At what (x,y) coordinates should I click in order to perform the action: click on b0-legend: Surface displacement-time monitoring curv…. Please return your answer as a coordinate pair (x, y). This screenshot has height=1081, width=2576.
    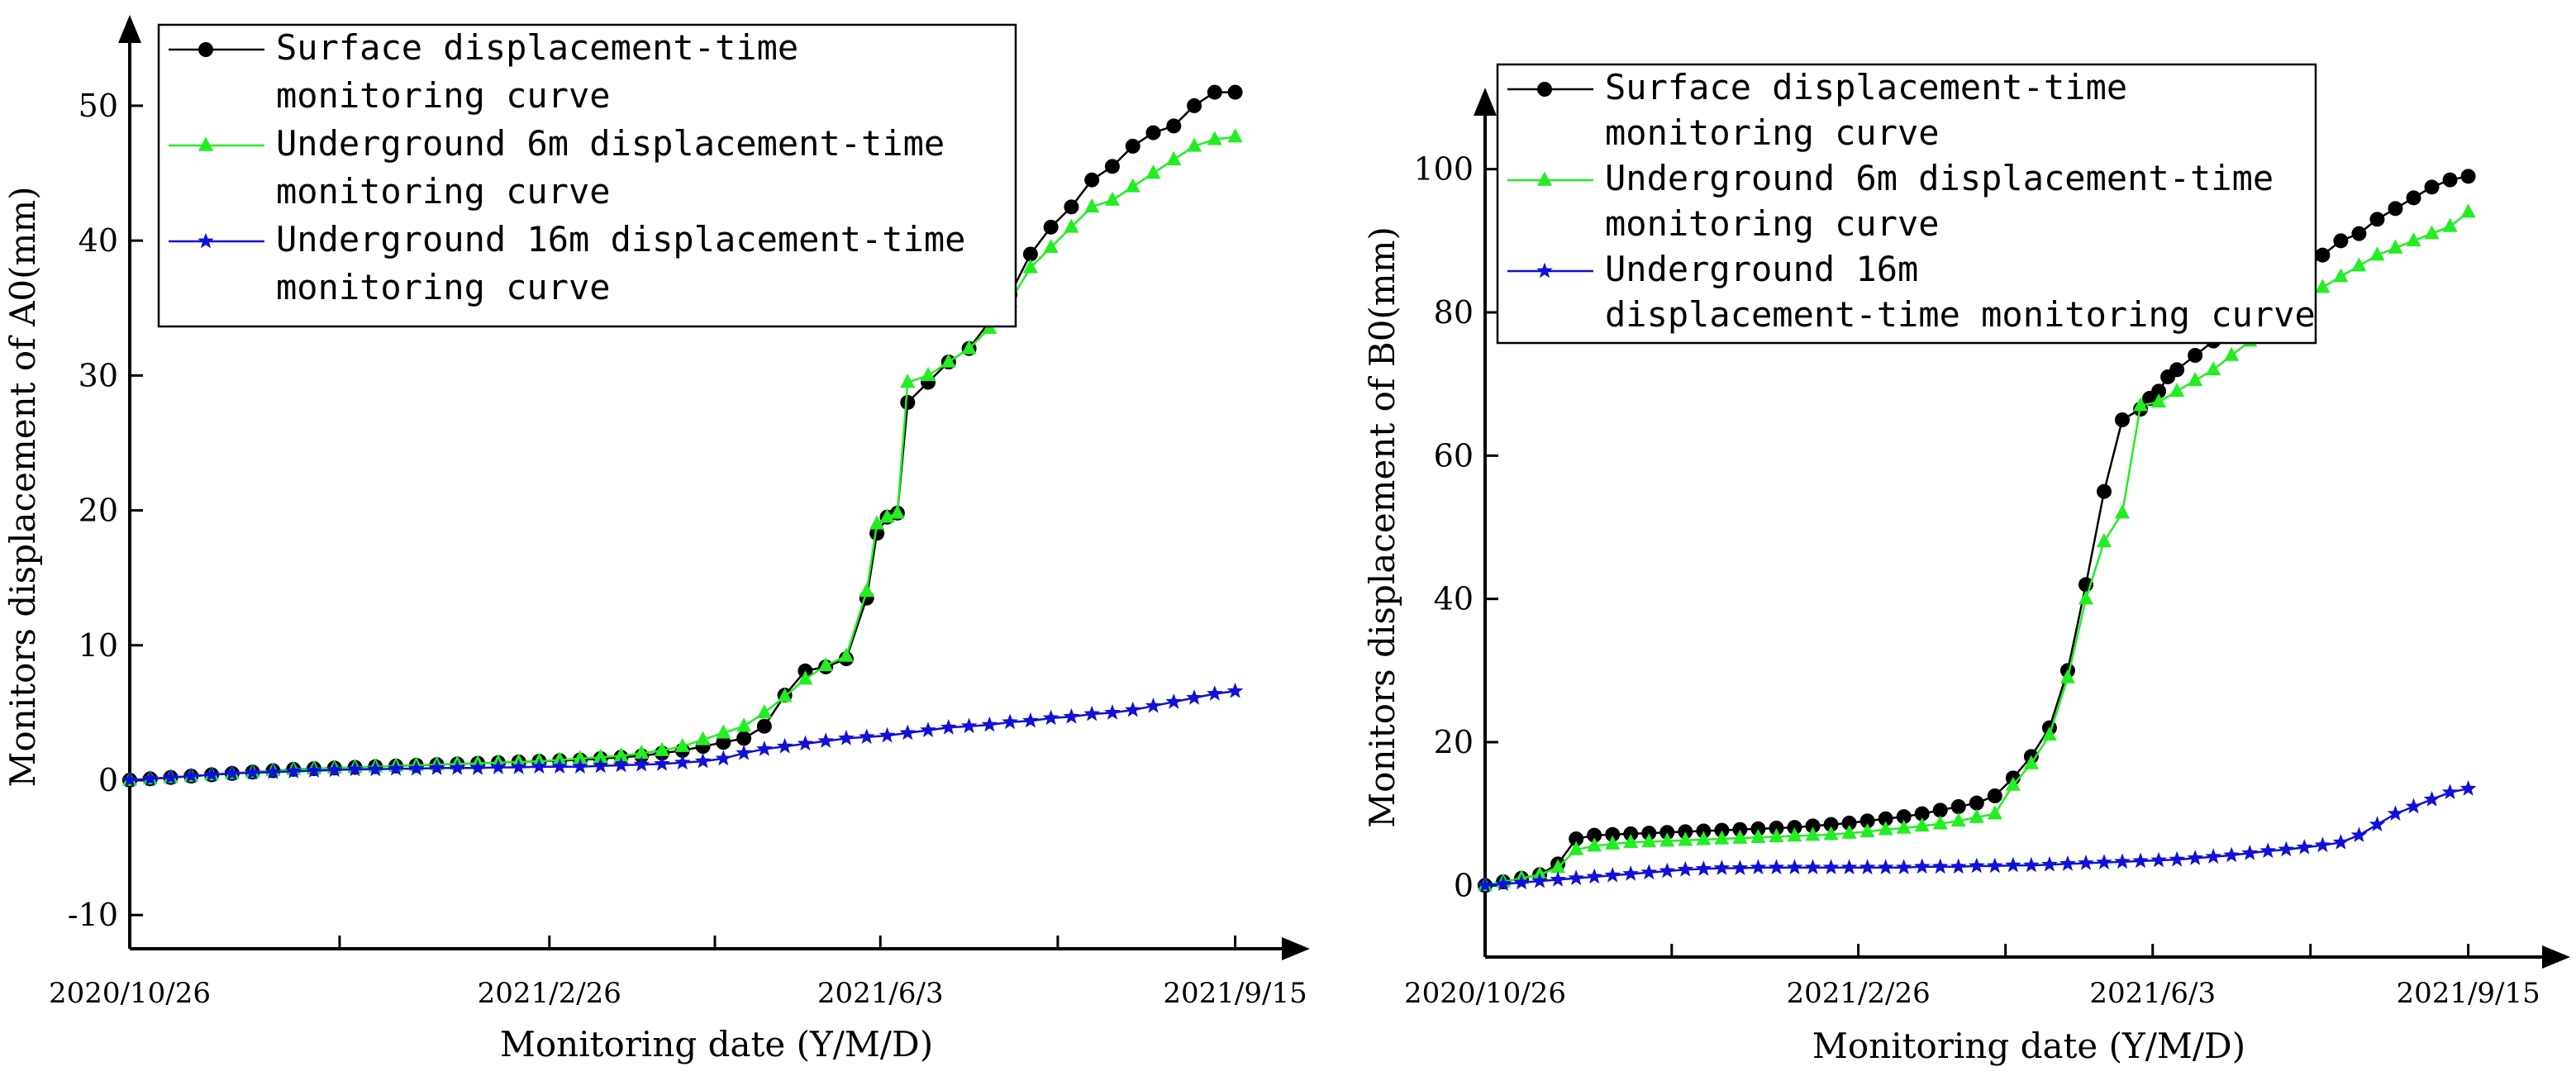
    Looking at the image, I should click on (1906, 204).